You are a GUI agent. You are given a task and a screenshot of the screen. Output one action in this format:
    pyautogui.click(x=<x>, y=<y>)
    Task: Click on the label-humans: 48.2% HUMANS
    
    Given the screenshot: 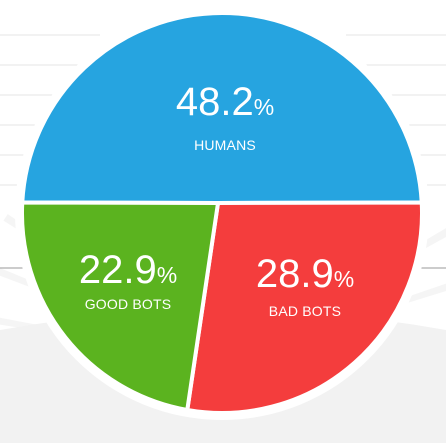 What is the action you would take?
    pyautogui.click(x=225, y=116)
    